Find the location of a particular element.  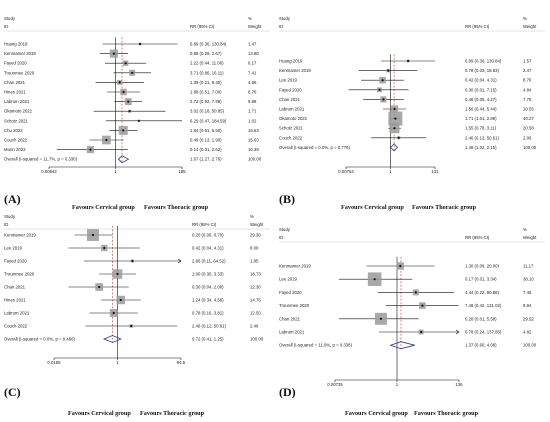

study-rr-ci: 1.24 (0.34, 4.58) is located at coordinates (208, 300).